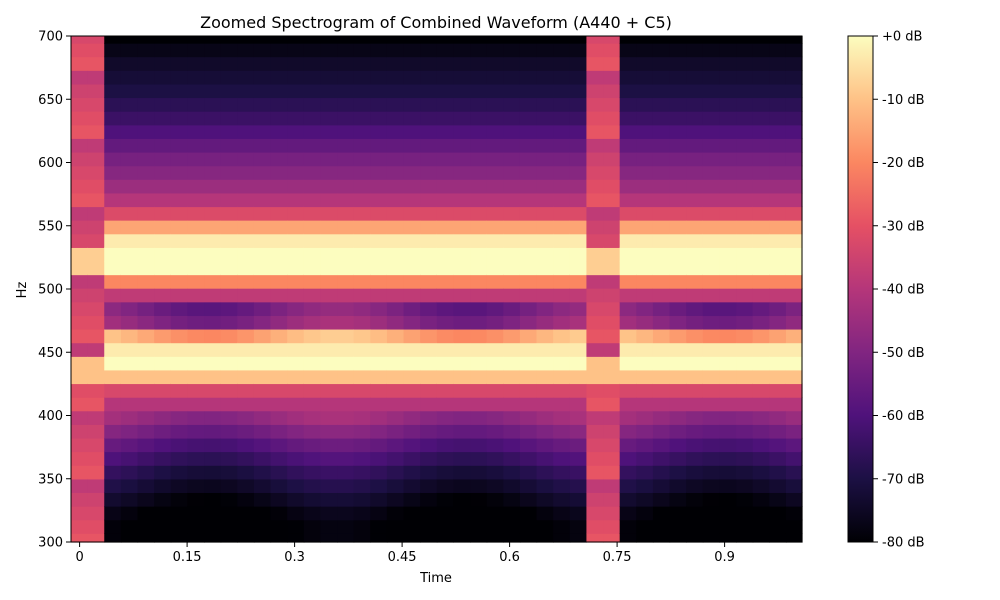 Image resolution: width=1000 pixels, height=600 pixels. I want to click on y-tick-label: 400, so click(50, 416).